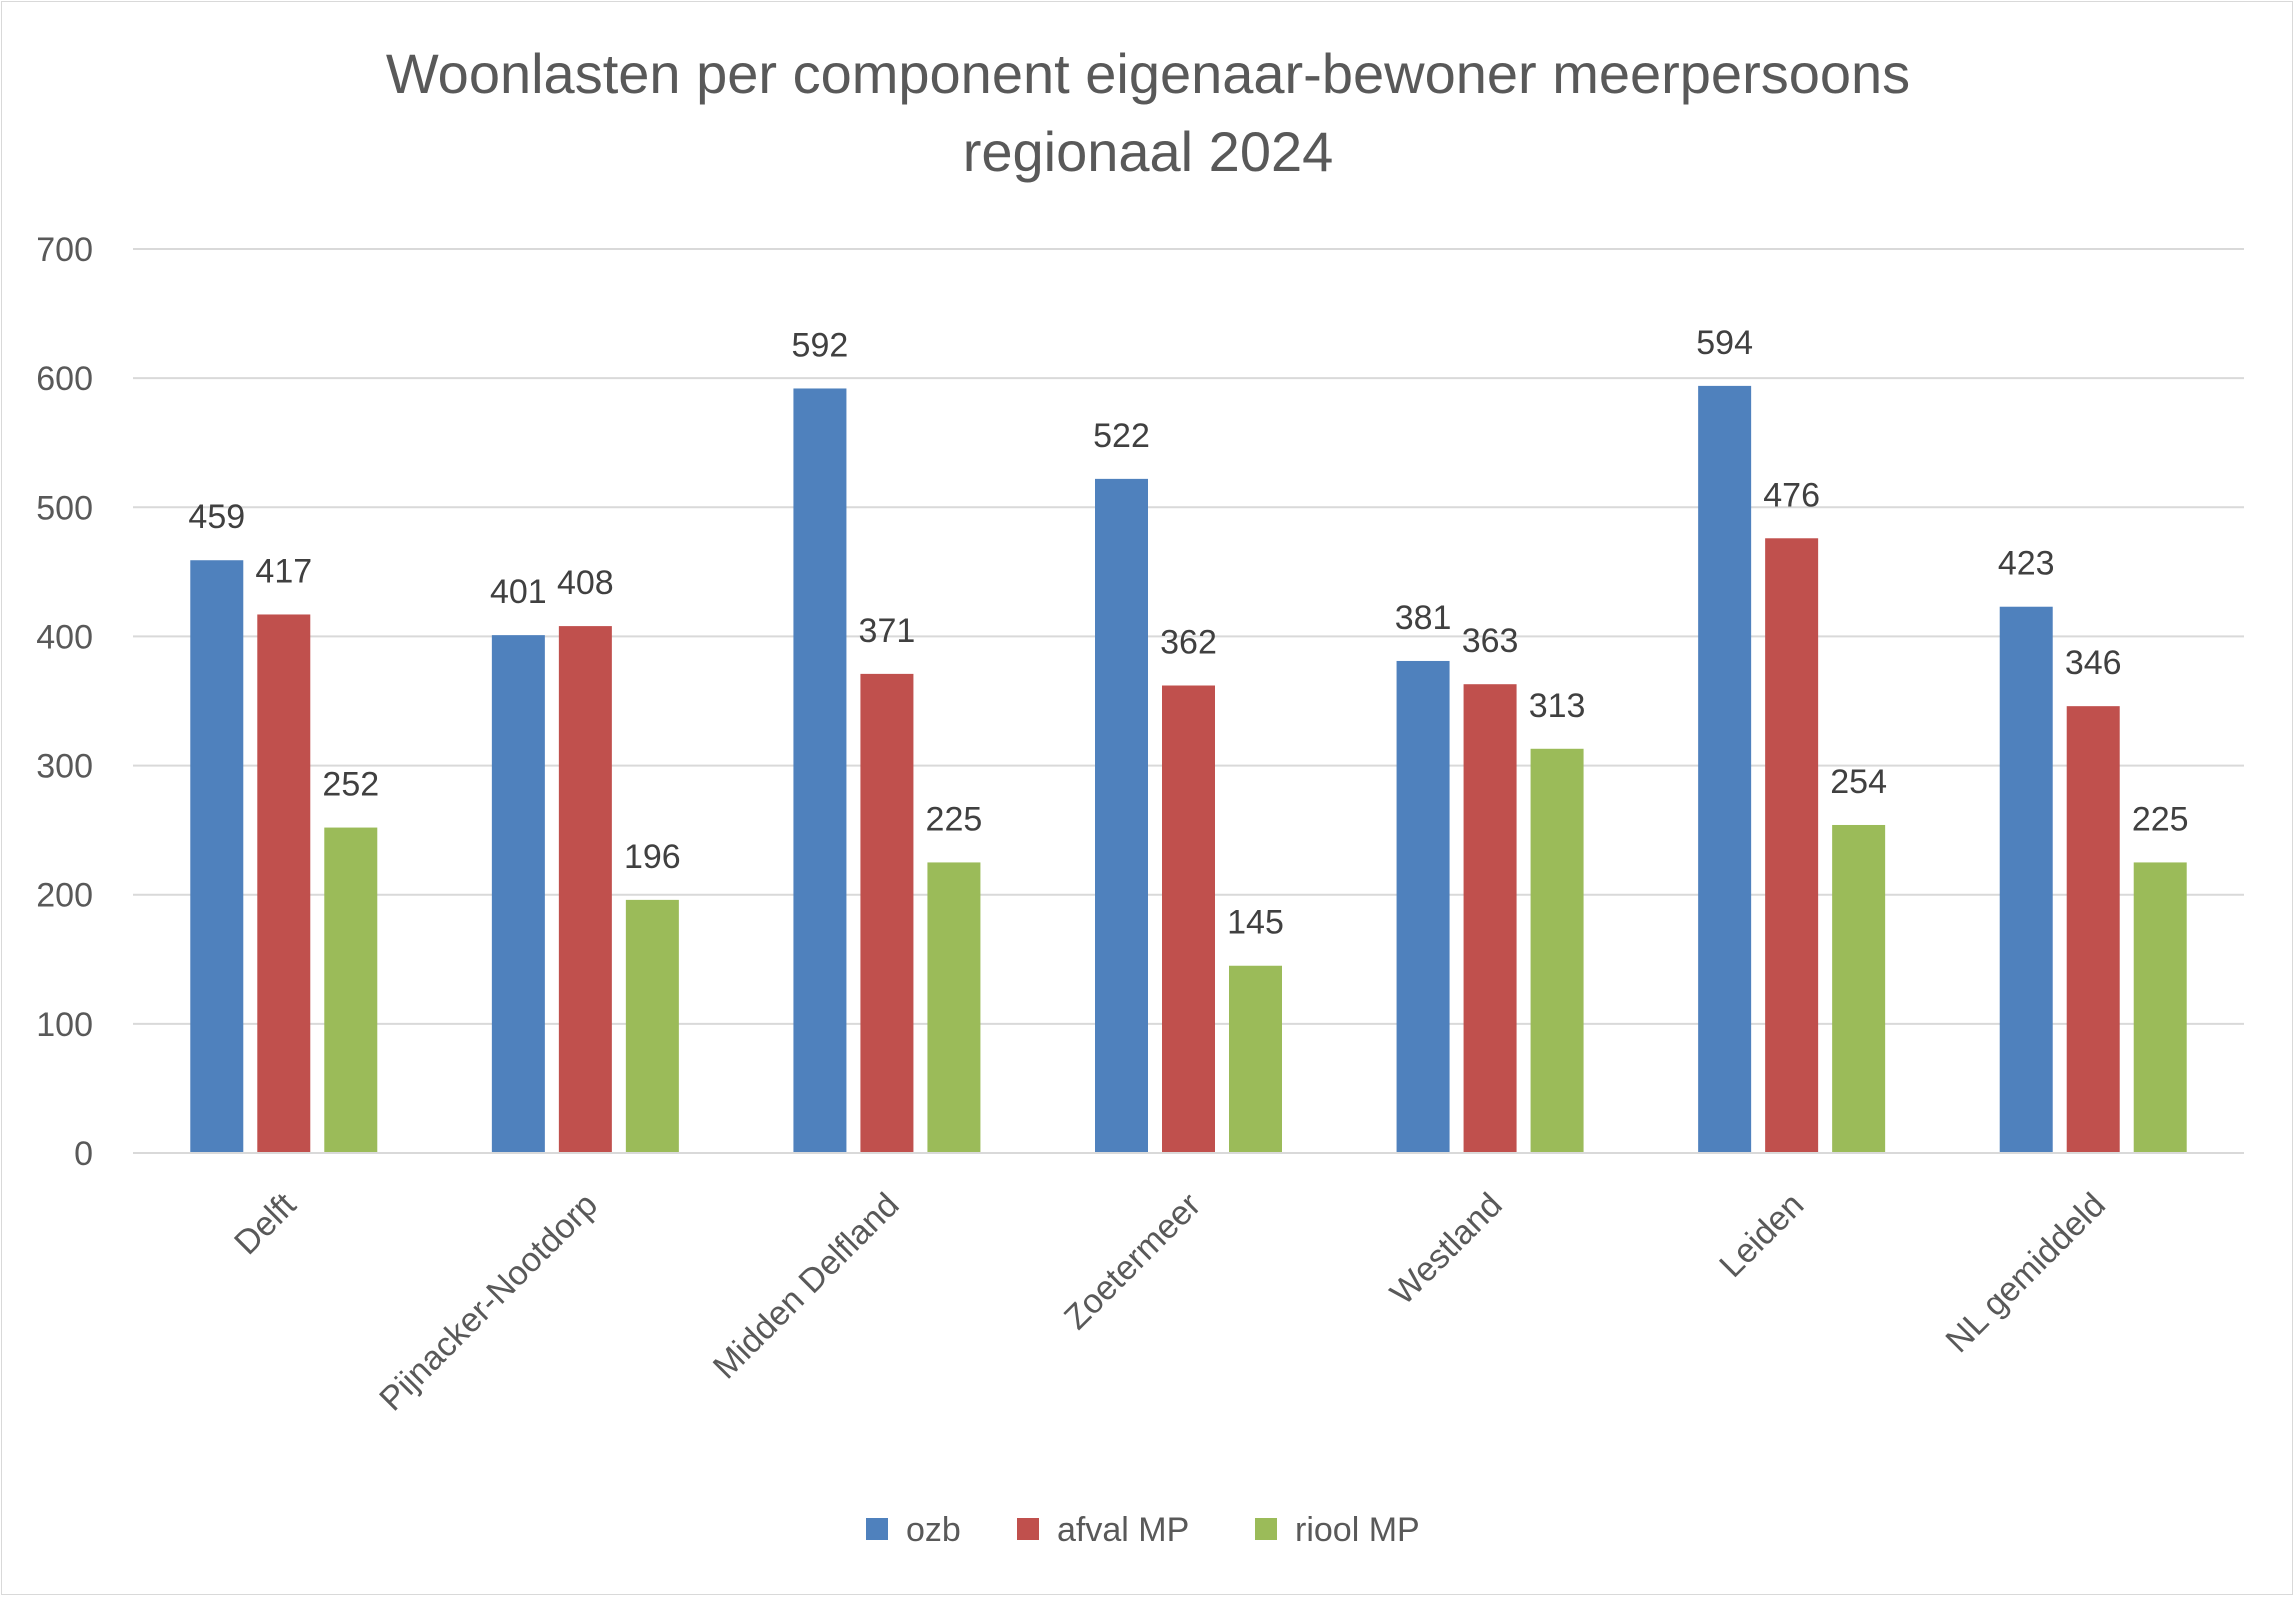 The image size is (2296, 1598). Describe the element at coordinates (1446, 1249) in the screenshot. I see `x-category-label: Westland` at that location.